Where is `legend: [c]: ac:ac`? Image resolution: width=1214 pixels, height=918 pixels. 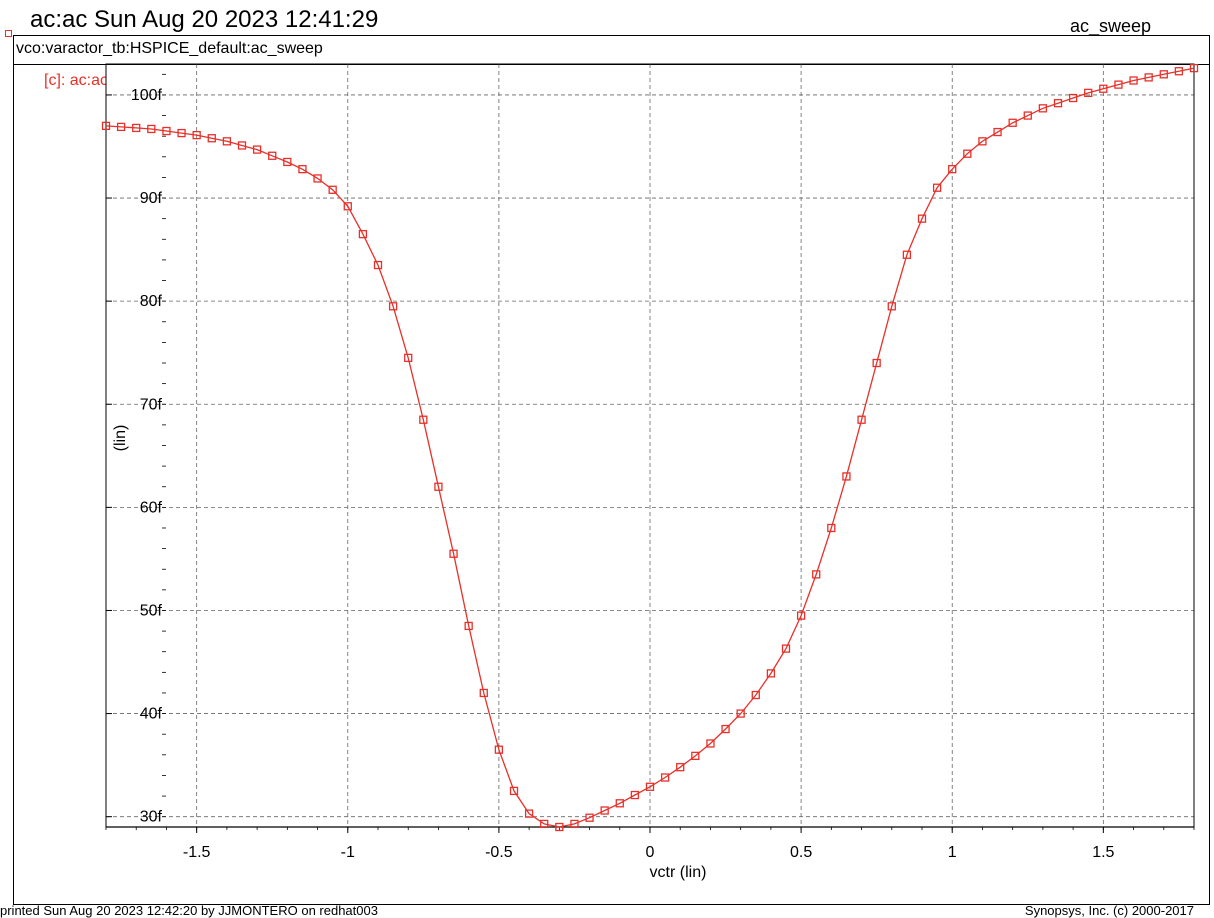 legend: [c]: ac:ac is located at coordinates (60, 81).